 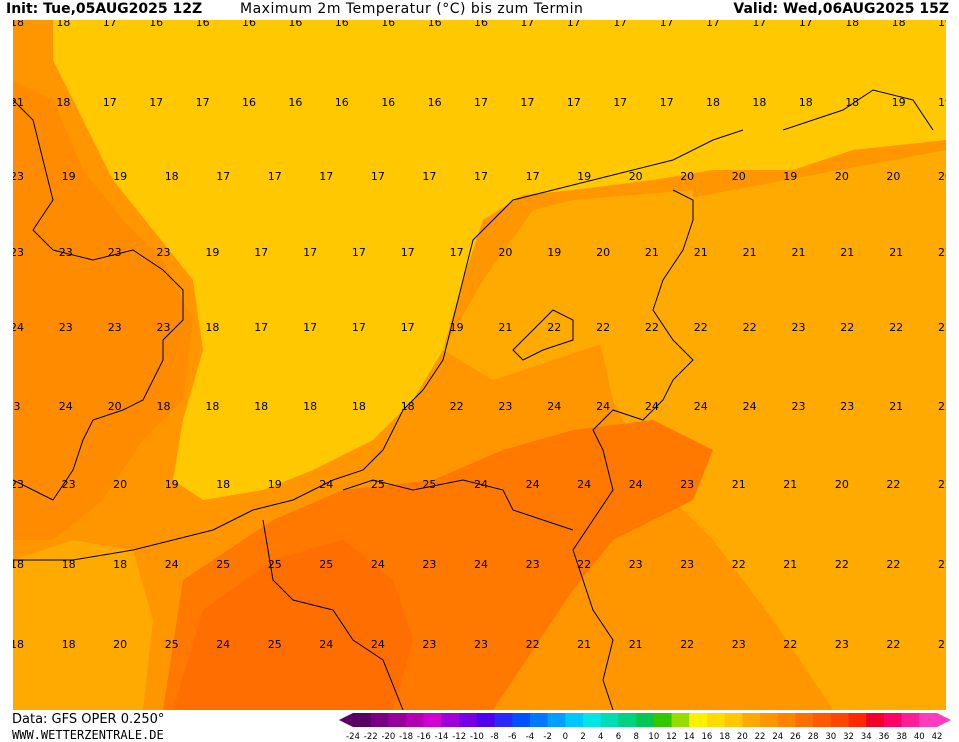 What do you see at coordinates (635, 736) in the screenshot?
I see `colorbar-tick: 8` at bounding box center [635, 736].